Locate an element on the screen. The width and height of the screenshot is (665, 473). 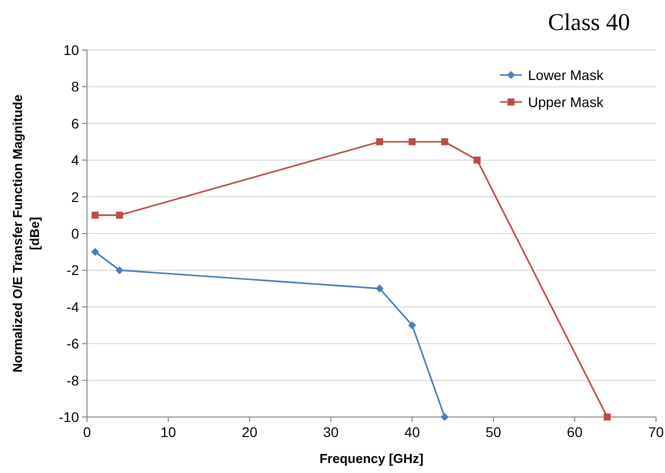
x-tick-label: 60 is located at coordinates (574, 432).